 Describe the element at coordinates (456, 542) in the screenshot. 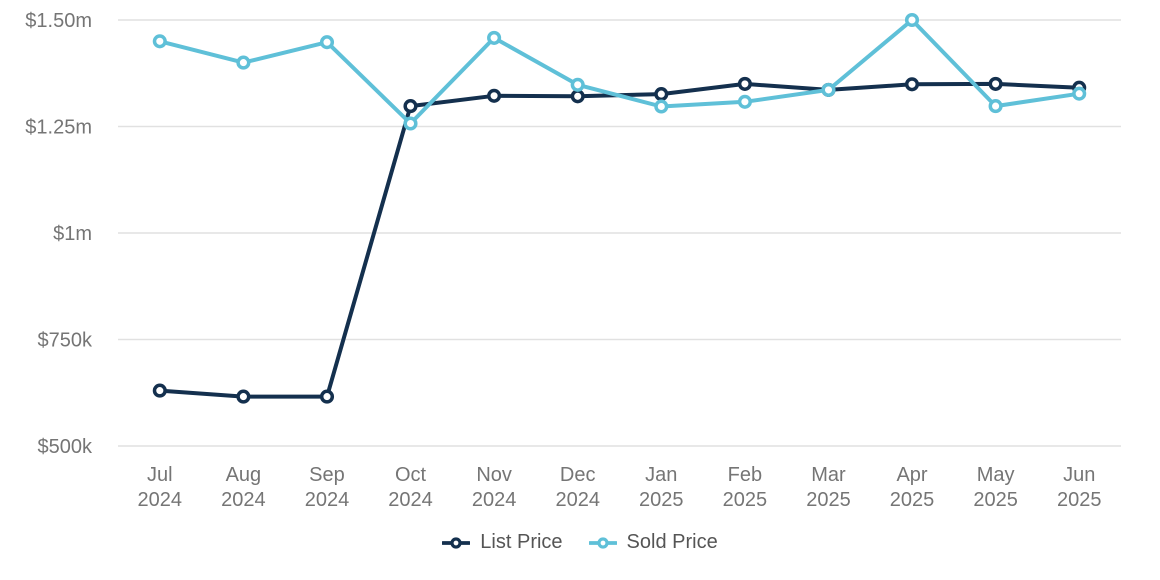

I see `list-price-legend-marker-icon` at that location.